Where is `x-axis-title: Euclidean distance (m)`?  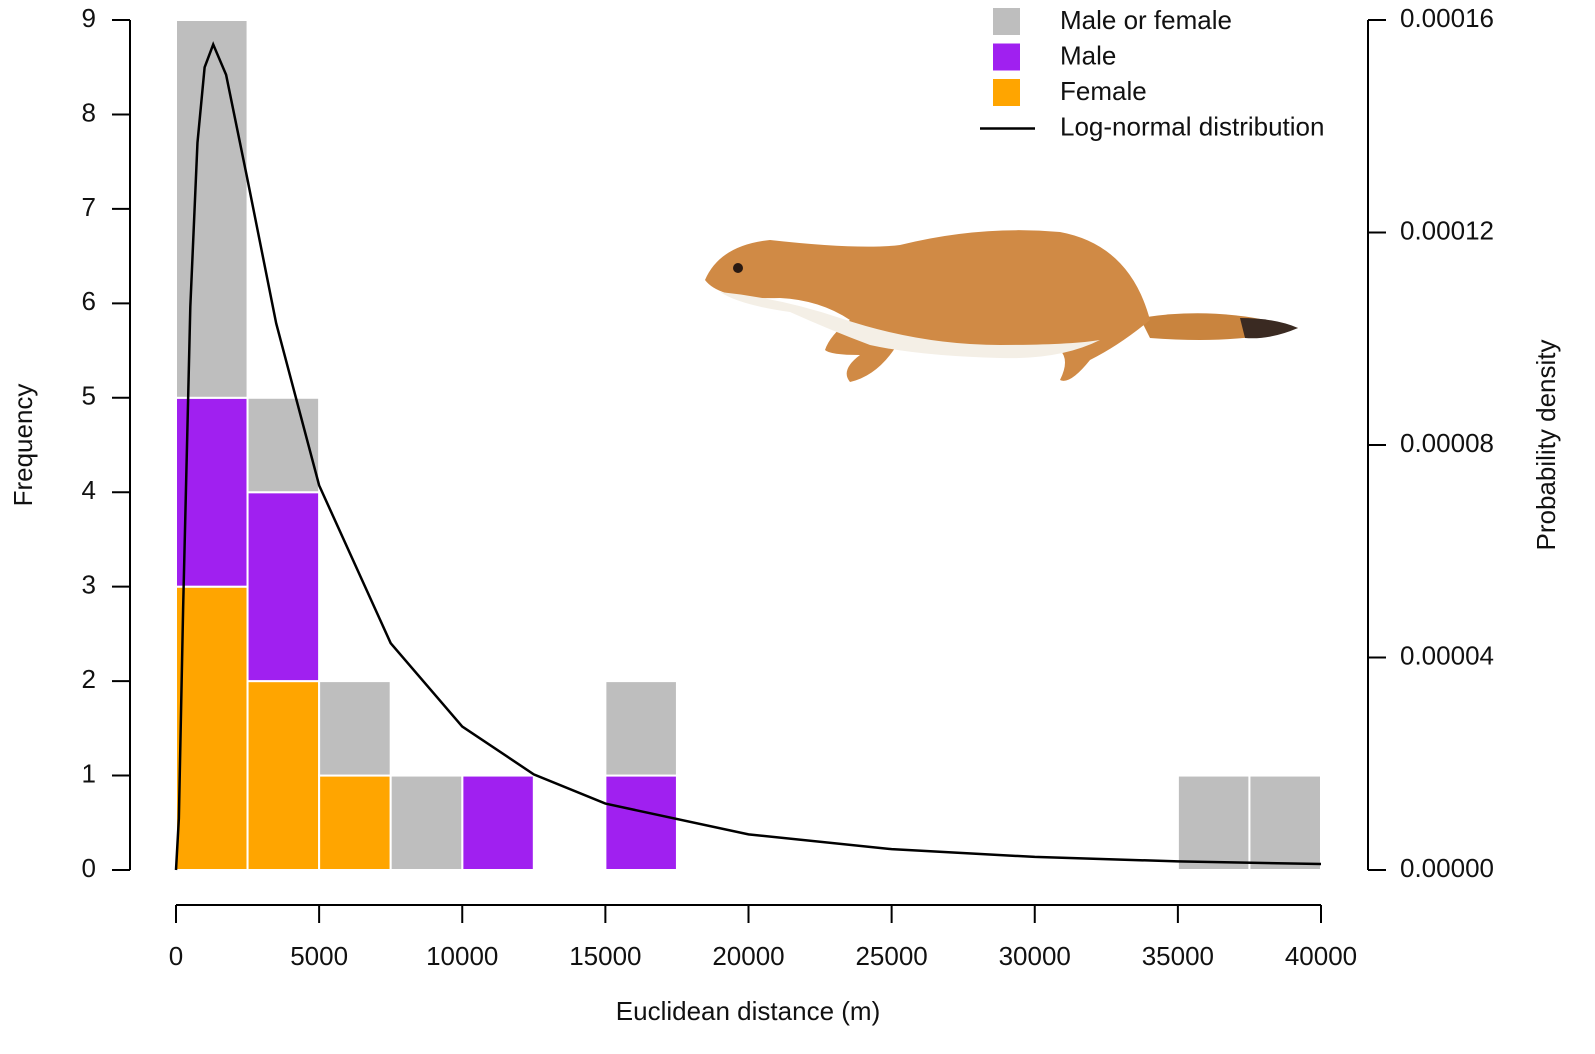 x-axis-title: Euclidean distance (m) is located at coordinates (748, 1011).